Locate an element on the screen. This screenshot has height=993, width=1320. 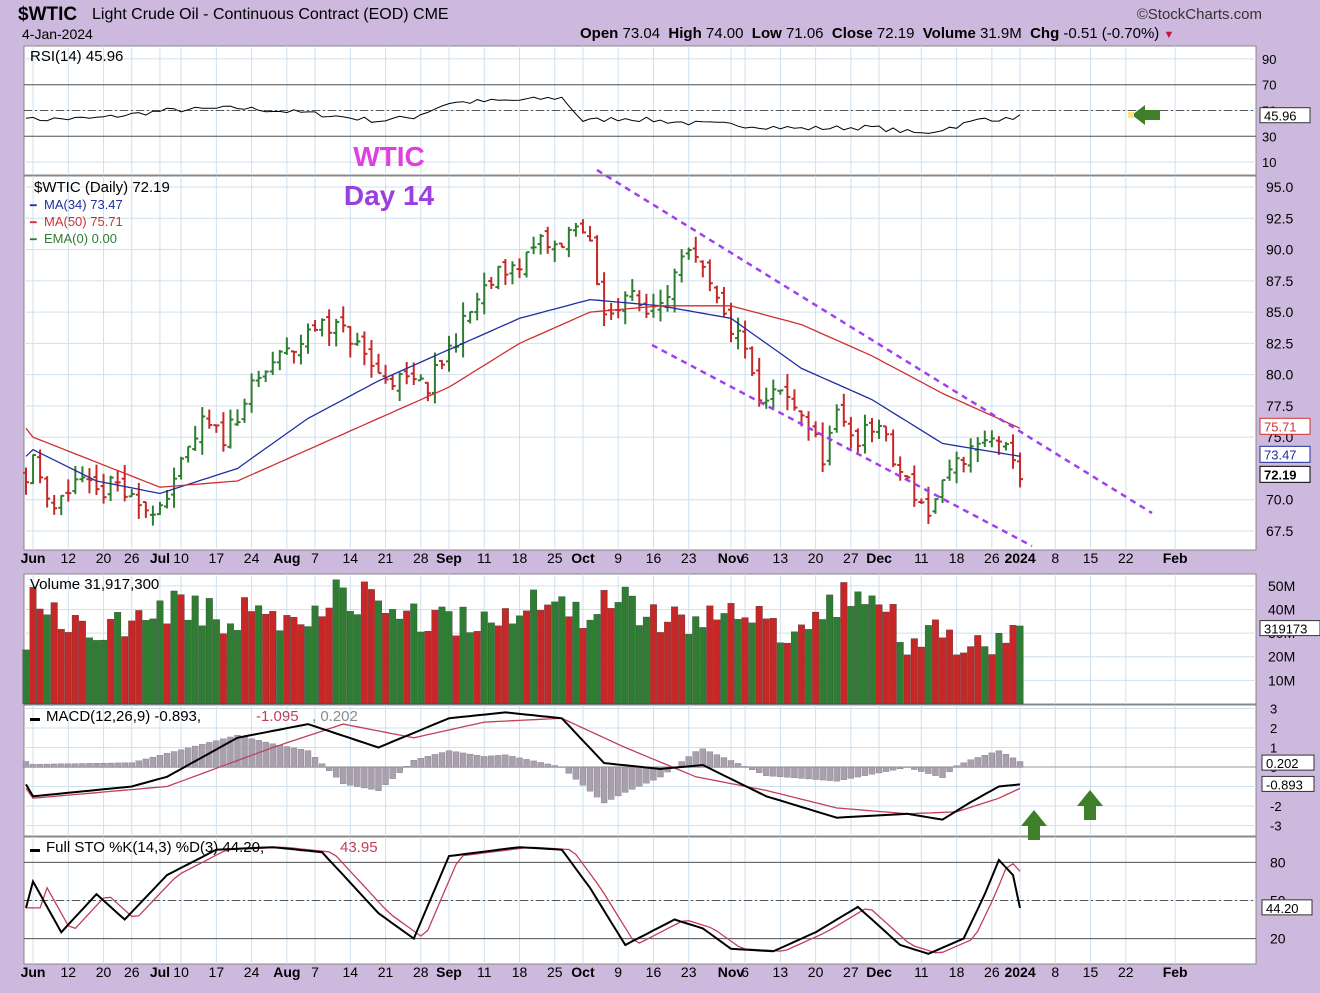
macd-line is located at coordinates (523, 766).